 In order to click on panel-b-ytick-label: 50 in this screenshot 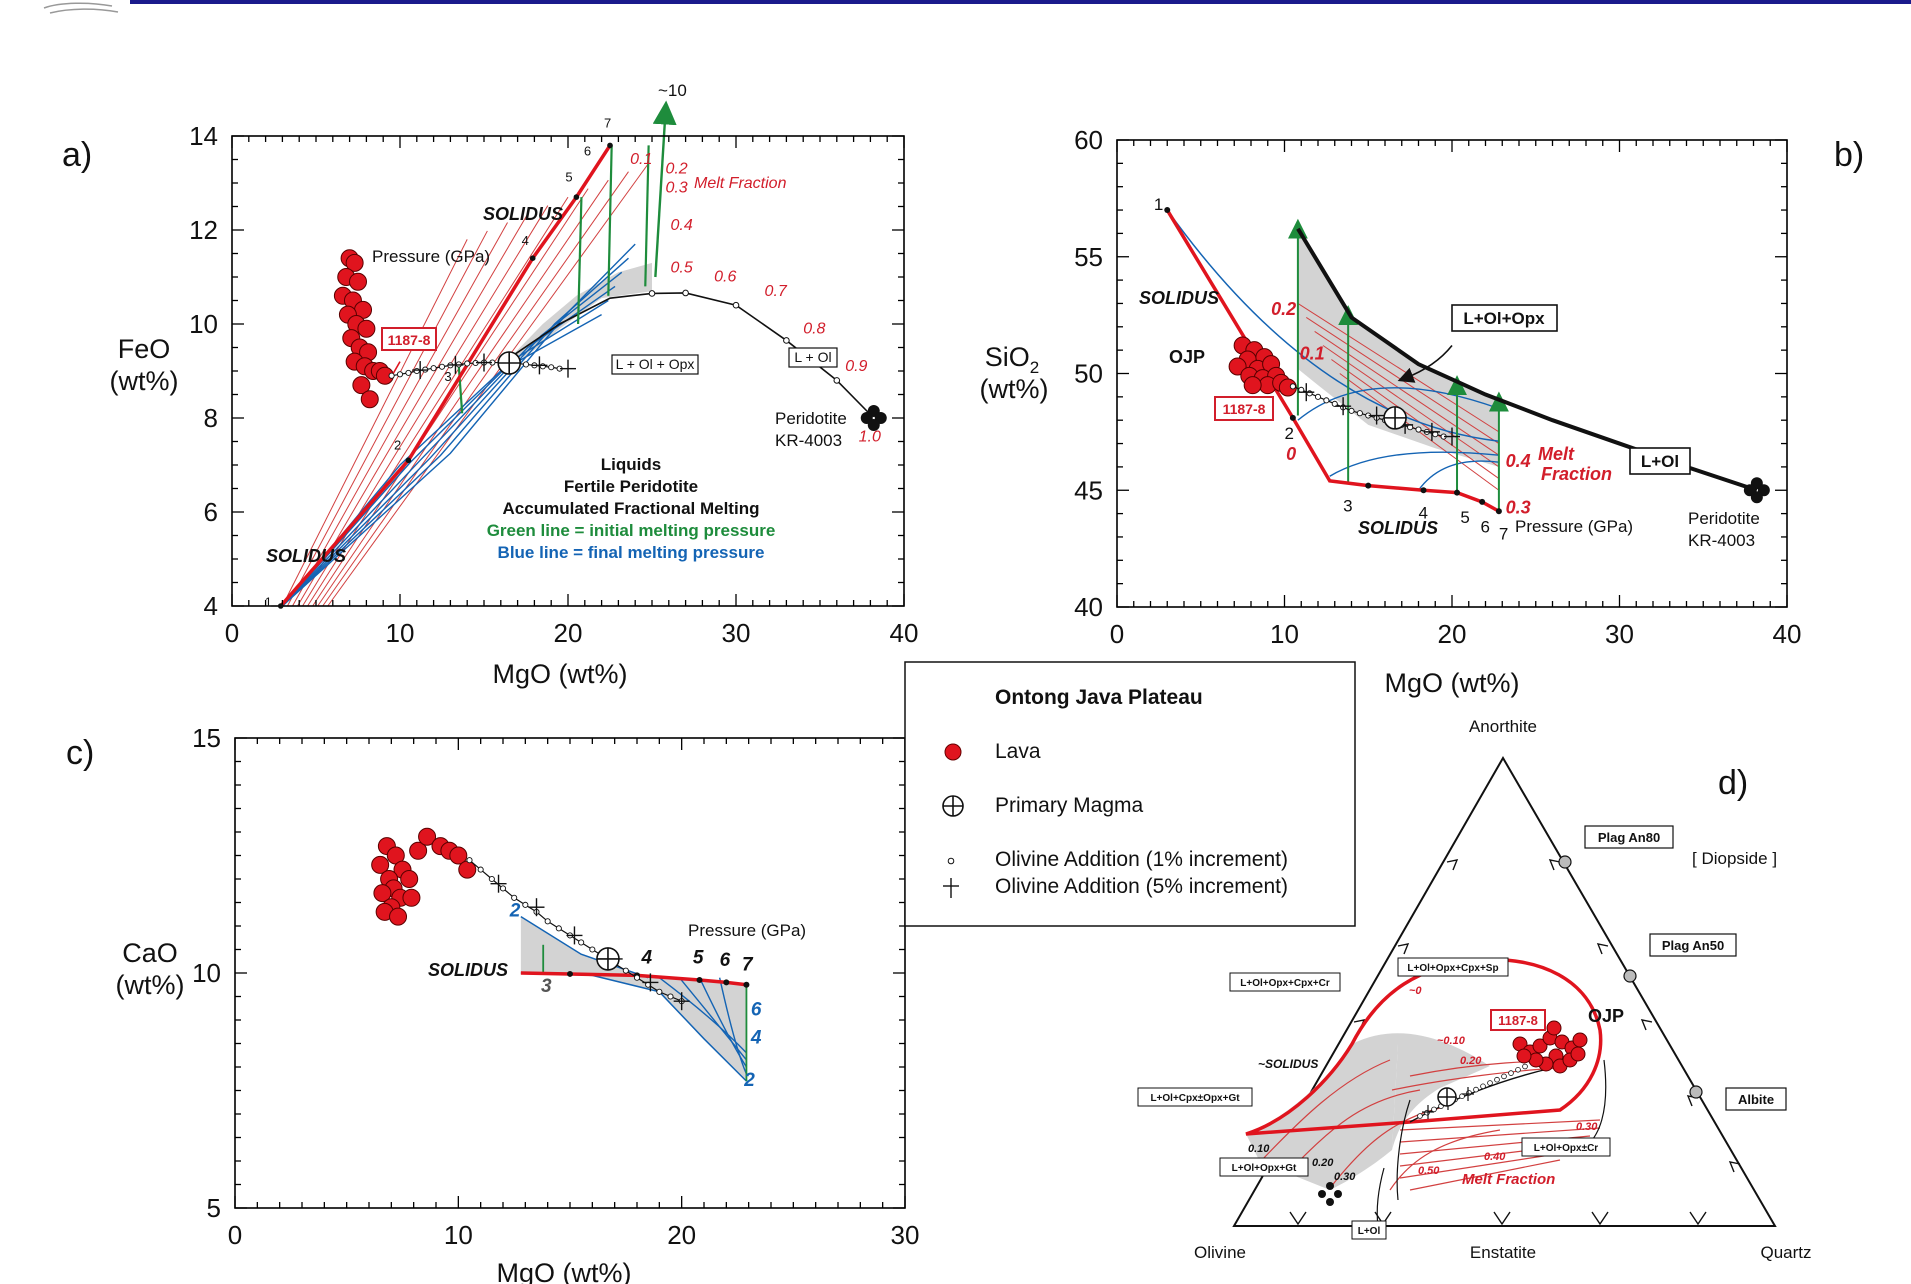, I will do `click(1088, 374)`.